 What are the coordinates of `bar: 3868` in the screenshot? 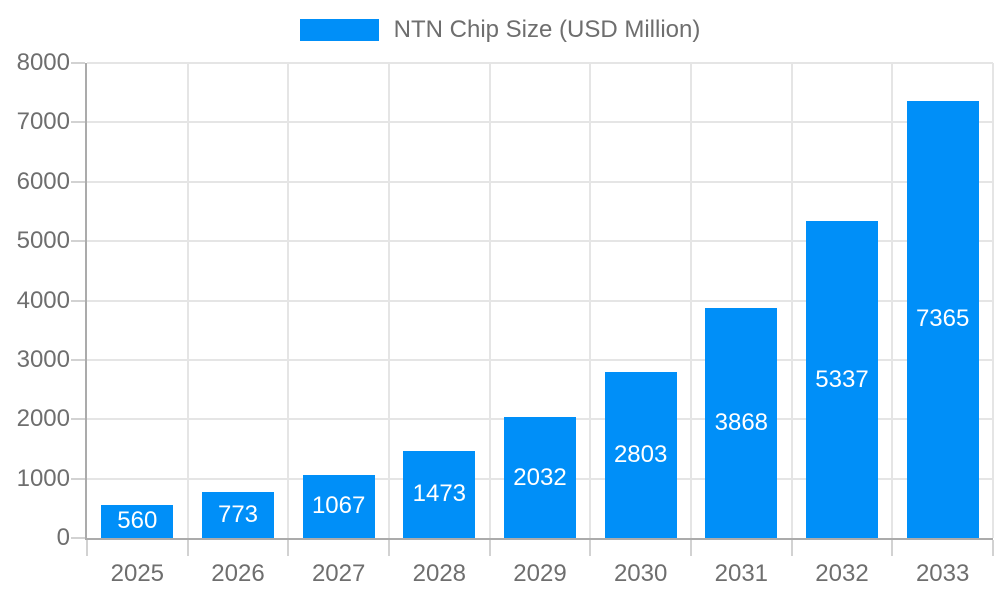 It's located at (741, 423).